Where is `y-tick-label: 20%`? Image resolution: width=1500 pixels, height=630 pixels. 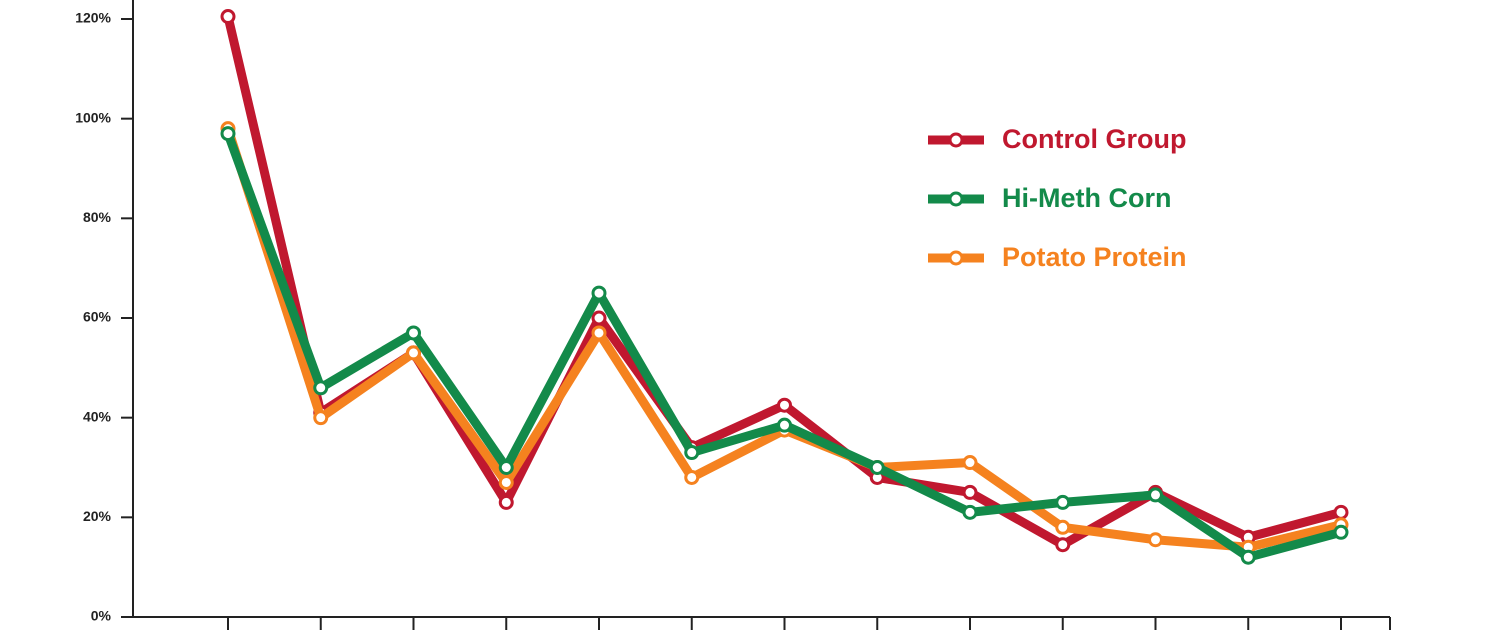 y-tick-label: 20% is located at coordinates (97, 516).